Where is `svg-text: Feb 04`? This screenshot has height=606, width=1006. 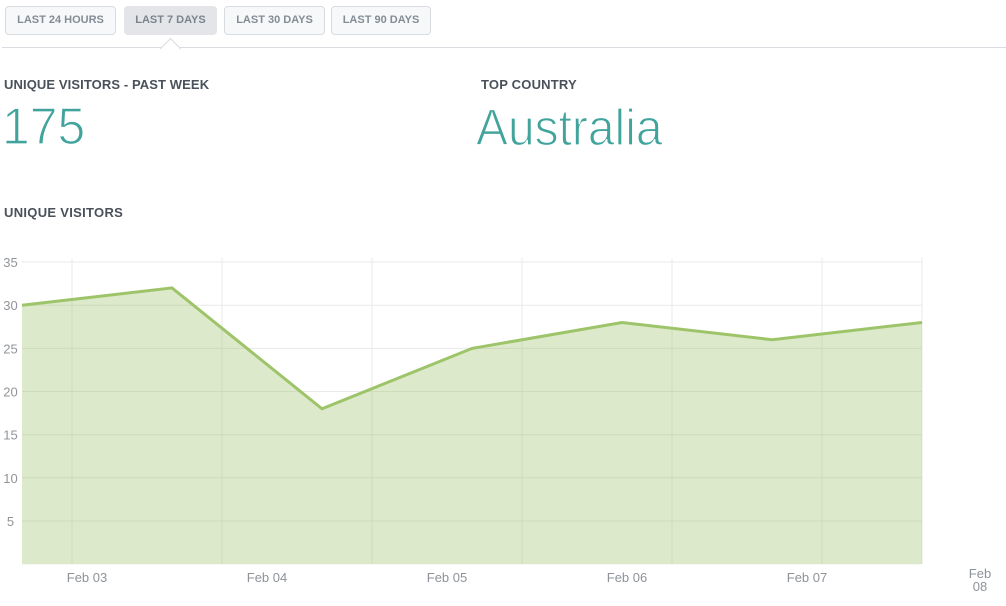
svg-text: Feb 04 is located at coordinates (267, 577).